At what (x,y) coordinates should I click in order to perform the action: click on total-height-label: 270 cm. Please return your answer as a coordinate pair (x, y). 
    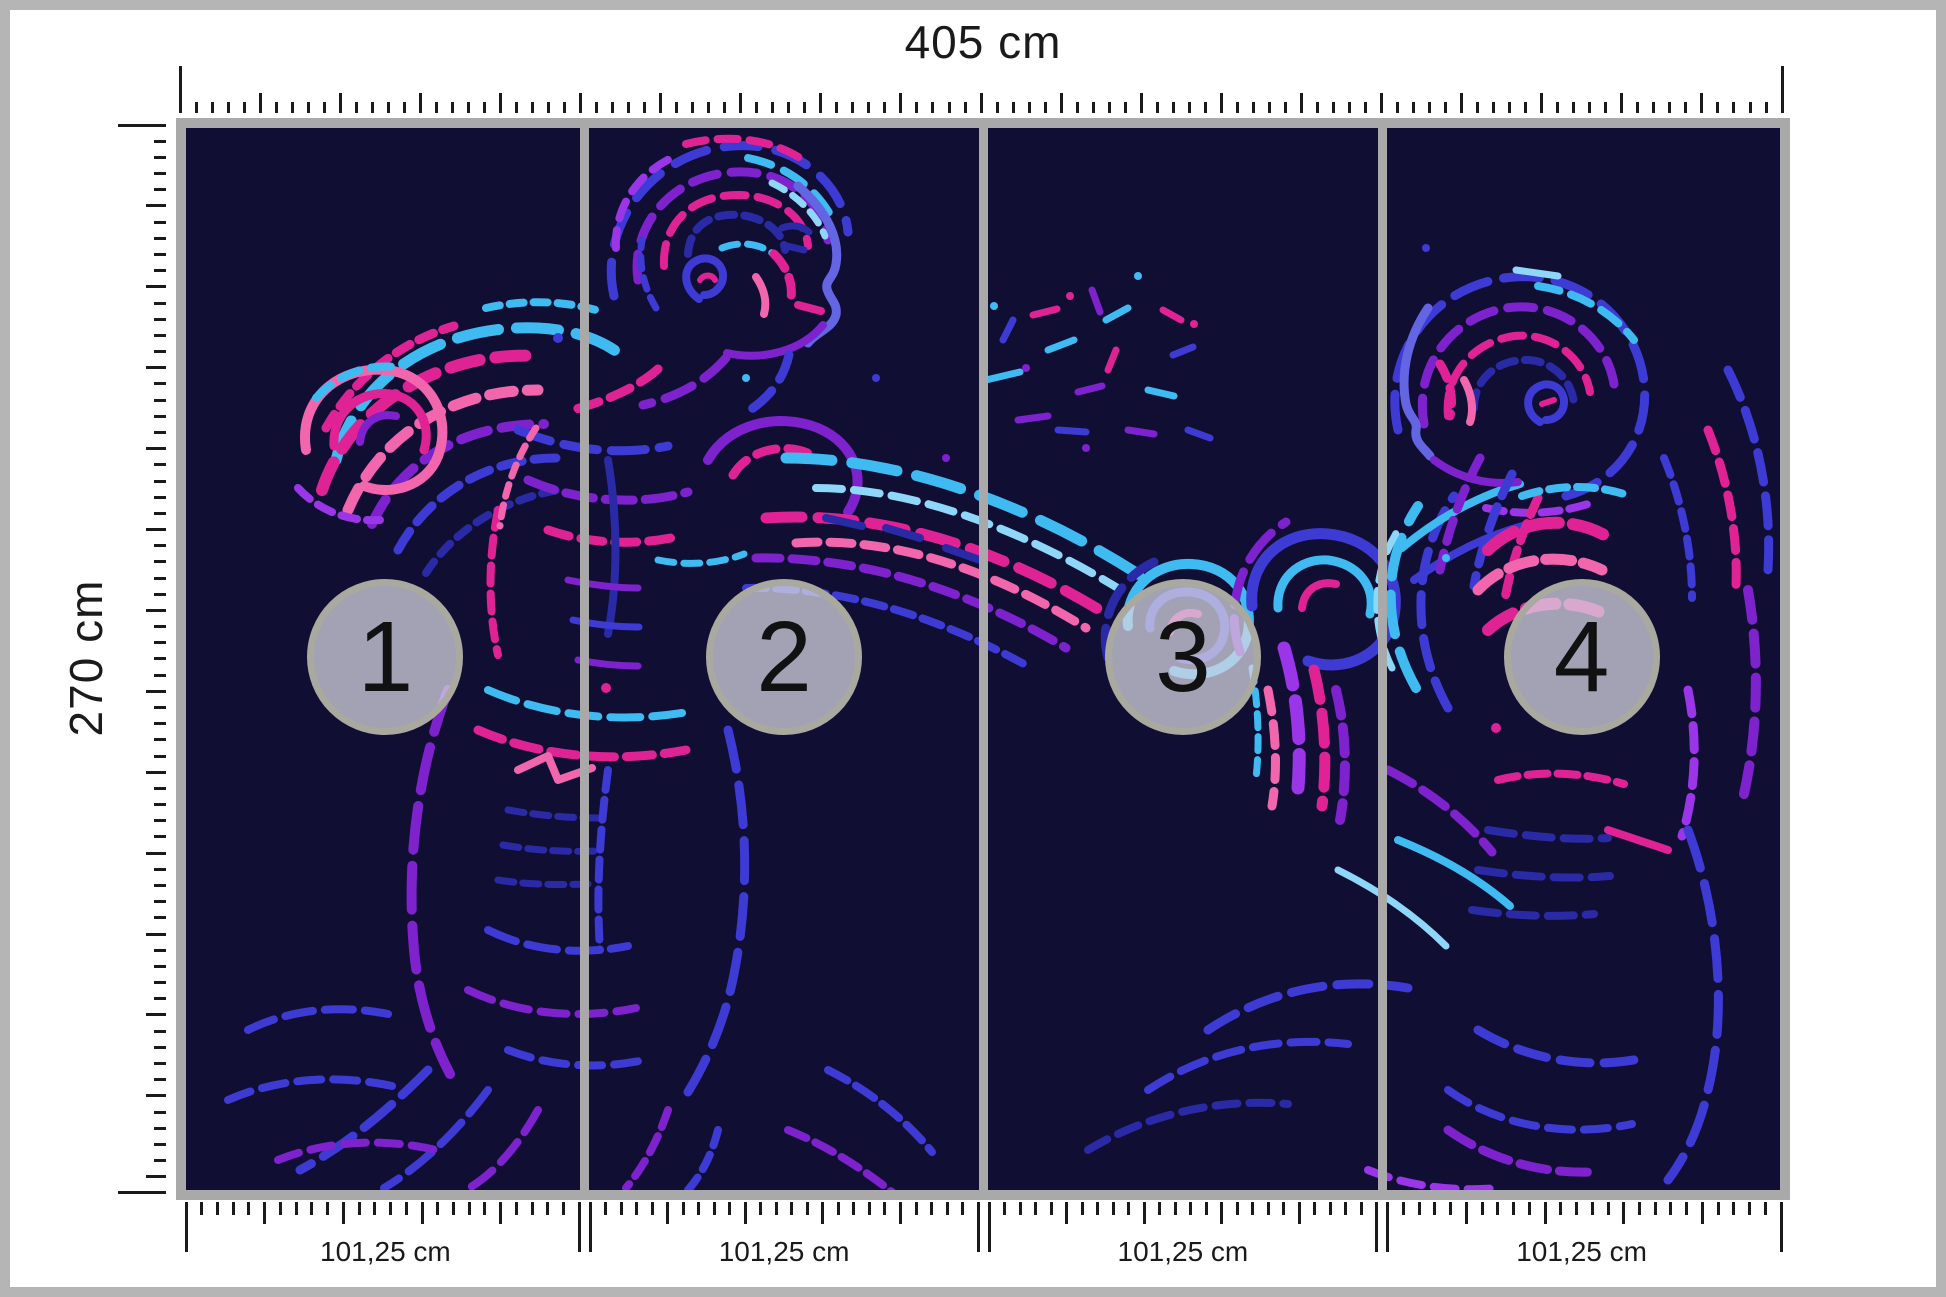
    Looking at the image, I should click on (86, 658).